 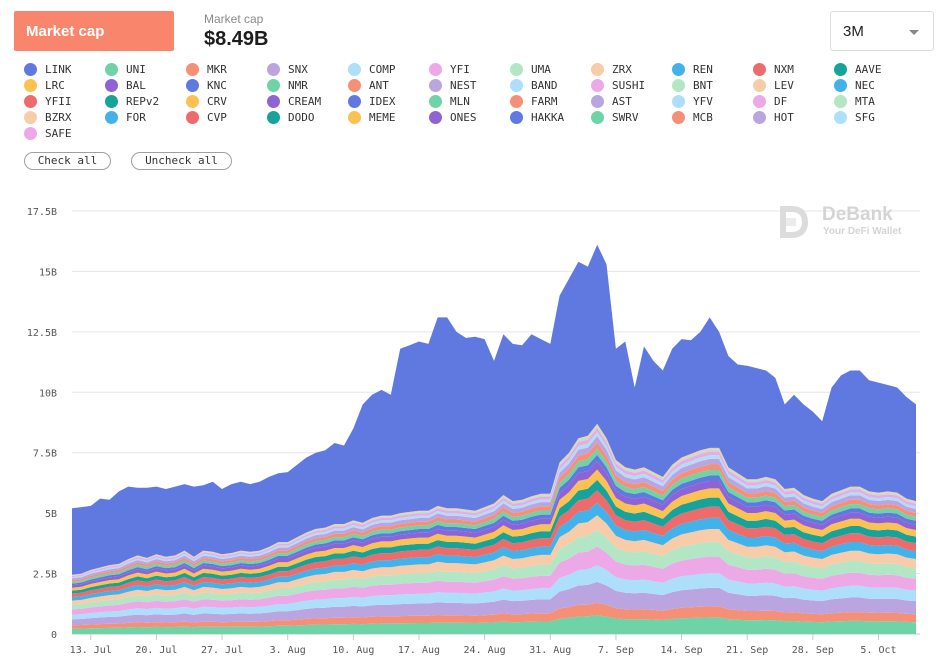 What do you see at coordinates (616, 650) in the screenshot?
I see `x-tick-label: 7. Sep` at bounding box center [616, 650].